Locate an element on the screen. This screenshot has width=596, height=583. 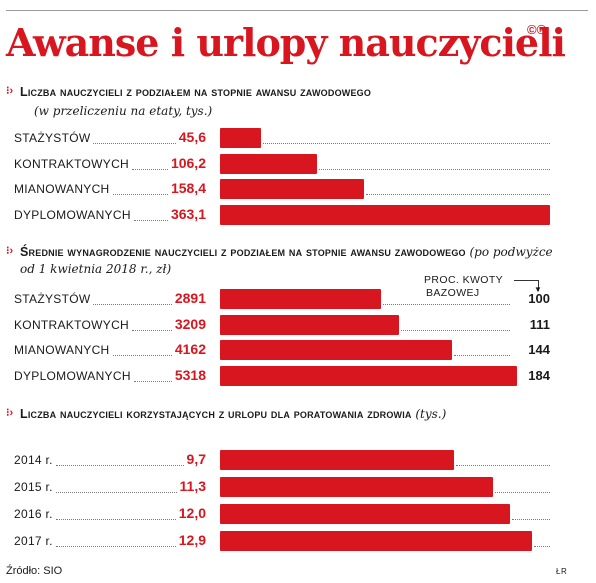
author-initials: ŁR is located at coordinates (562, 571).